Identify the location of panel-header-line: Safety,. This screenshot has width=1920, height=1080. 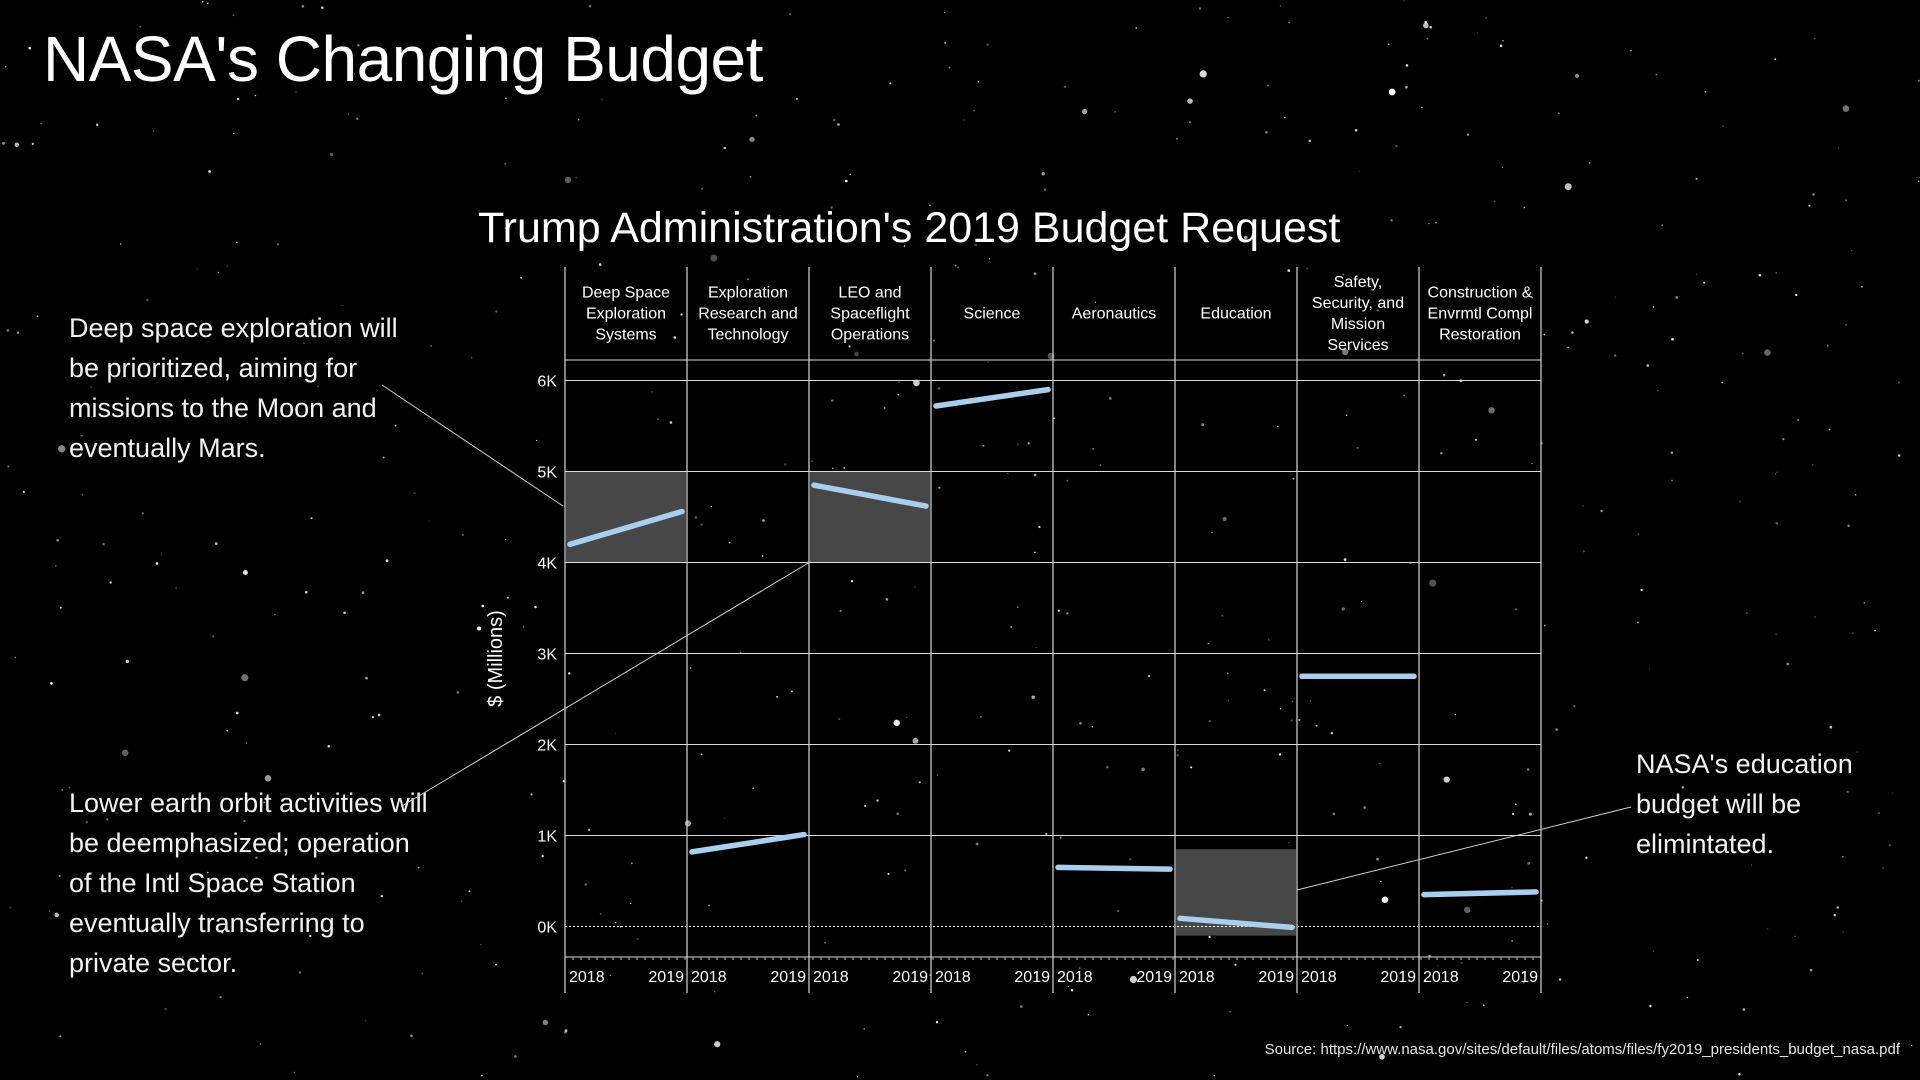
(1358, 282).